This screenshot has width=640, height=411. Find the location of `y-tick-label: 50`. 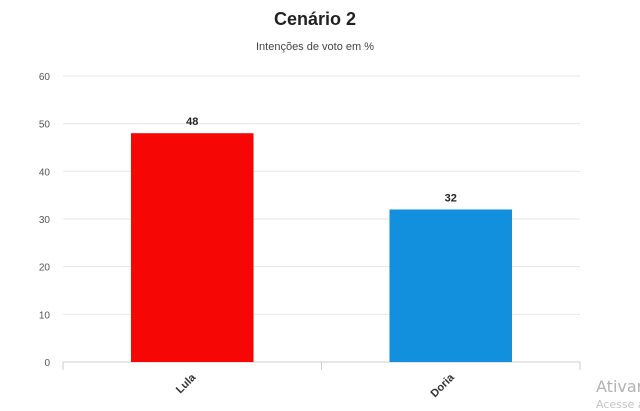

y-tick-label: 50 is located at coordinates (45, 125).